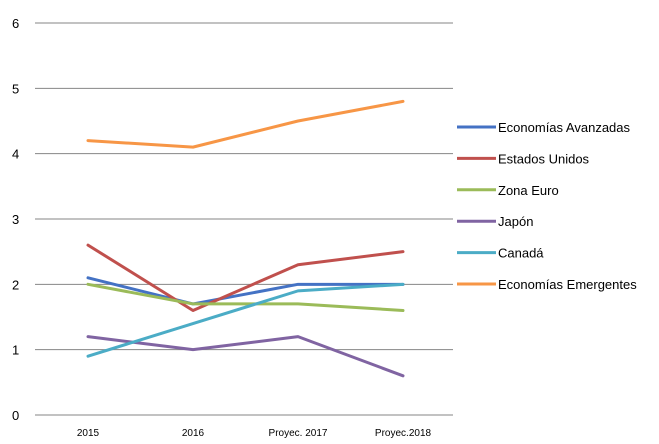  I want to click on y-tick-label: 1, so click(15, 350).